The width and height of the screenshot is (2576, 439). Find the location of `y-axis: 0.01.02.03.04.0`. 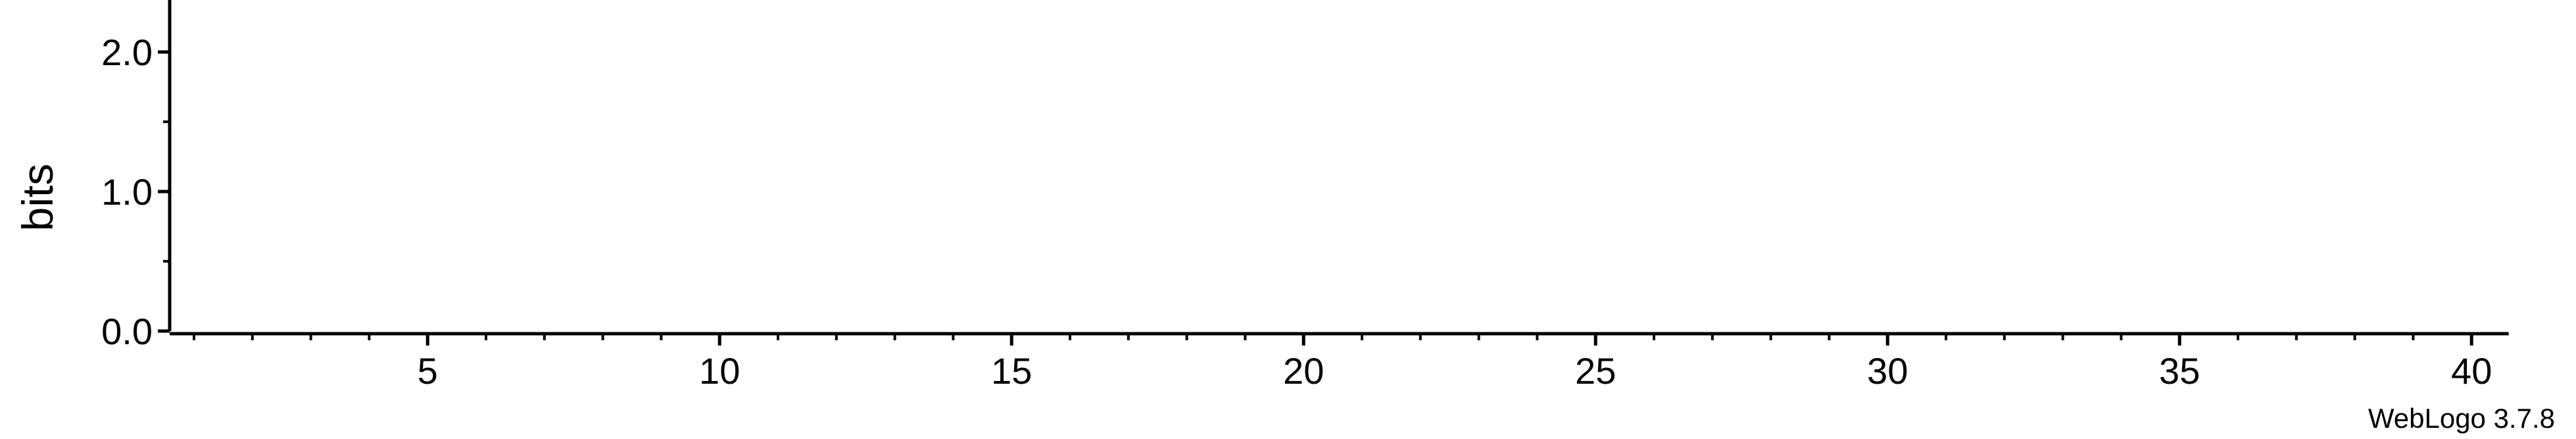

y-axis: 0.01.02.03.04.0 is located at coordinates (136, 176).